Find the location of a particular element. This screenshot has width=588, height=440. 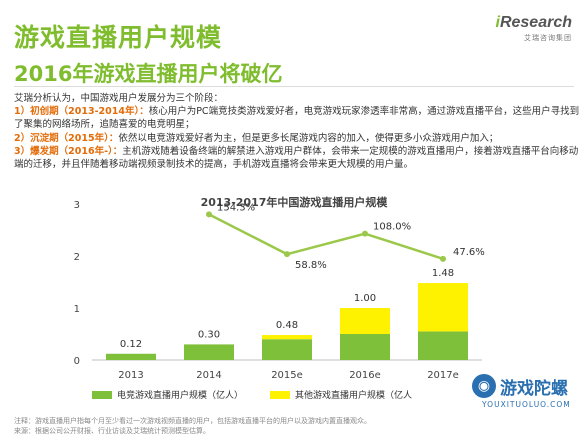

logo-i: i is located at coordinates (497, 22).